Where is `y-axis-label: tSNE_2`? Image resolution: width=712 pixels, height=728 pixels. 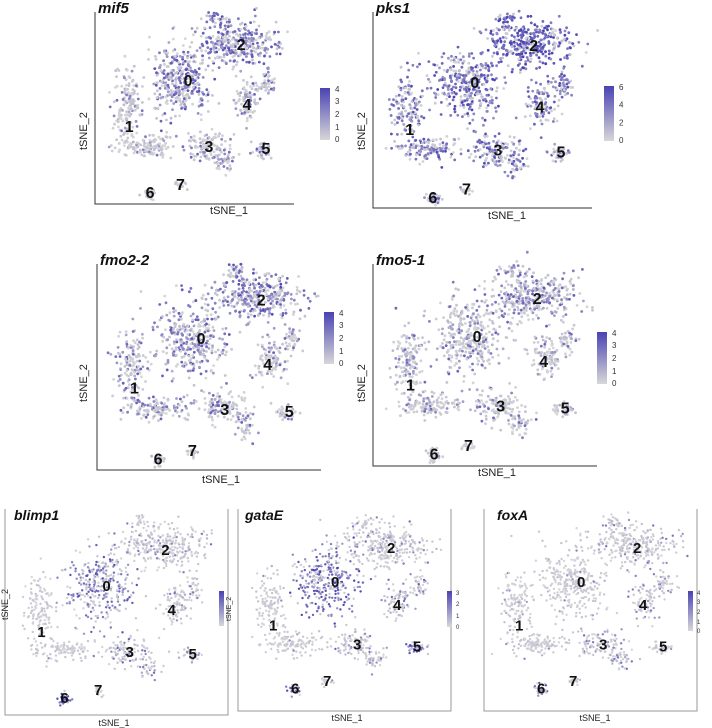 y-axis-label: tSNE_2 is located at coordinates (362, 131).